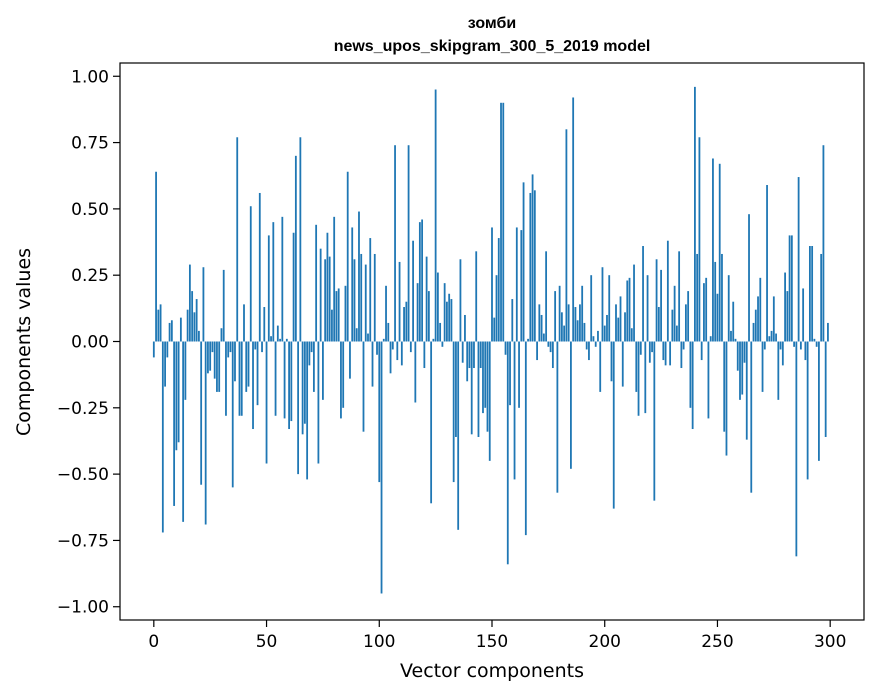 The image size is (880, 696). What do you see at coordinates (497, 636) in the screenshot?
I see `x-axis: 0 50 100 150 200 250 300` at bounding box center [497, 636].